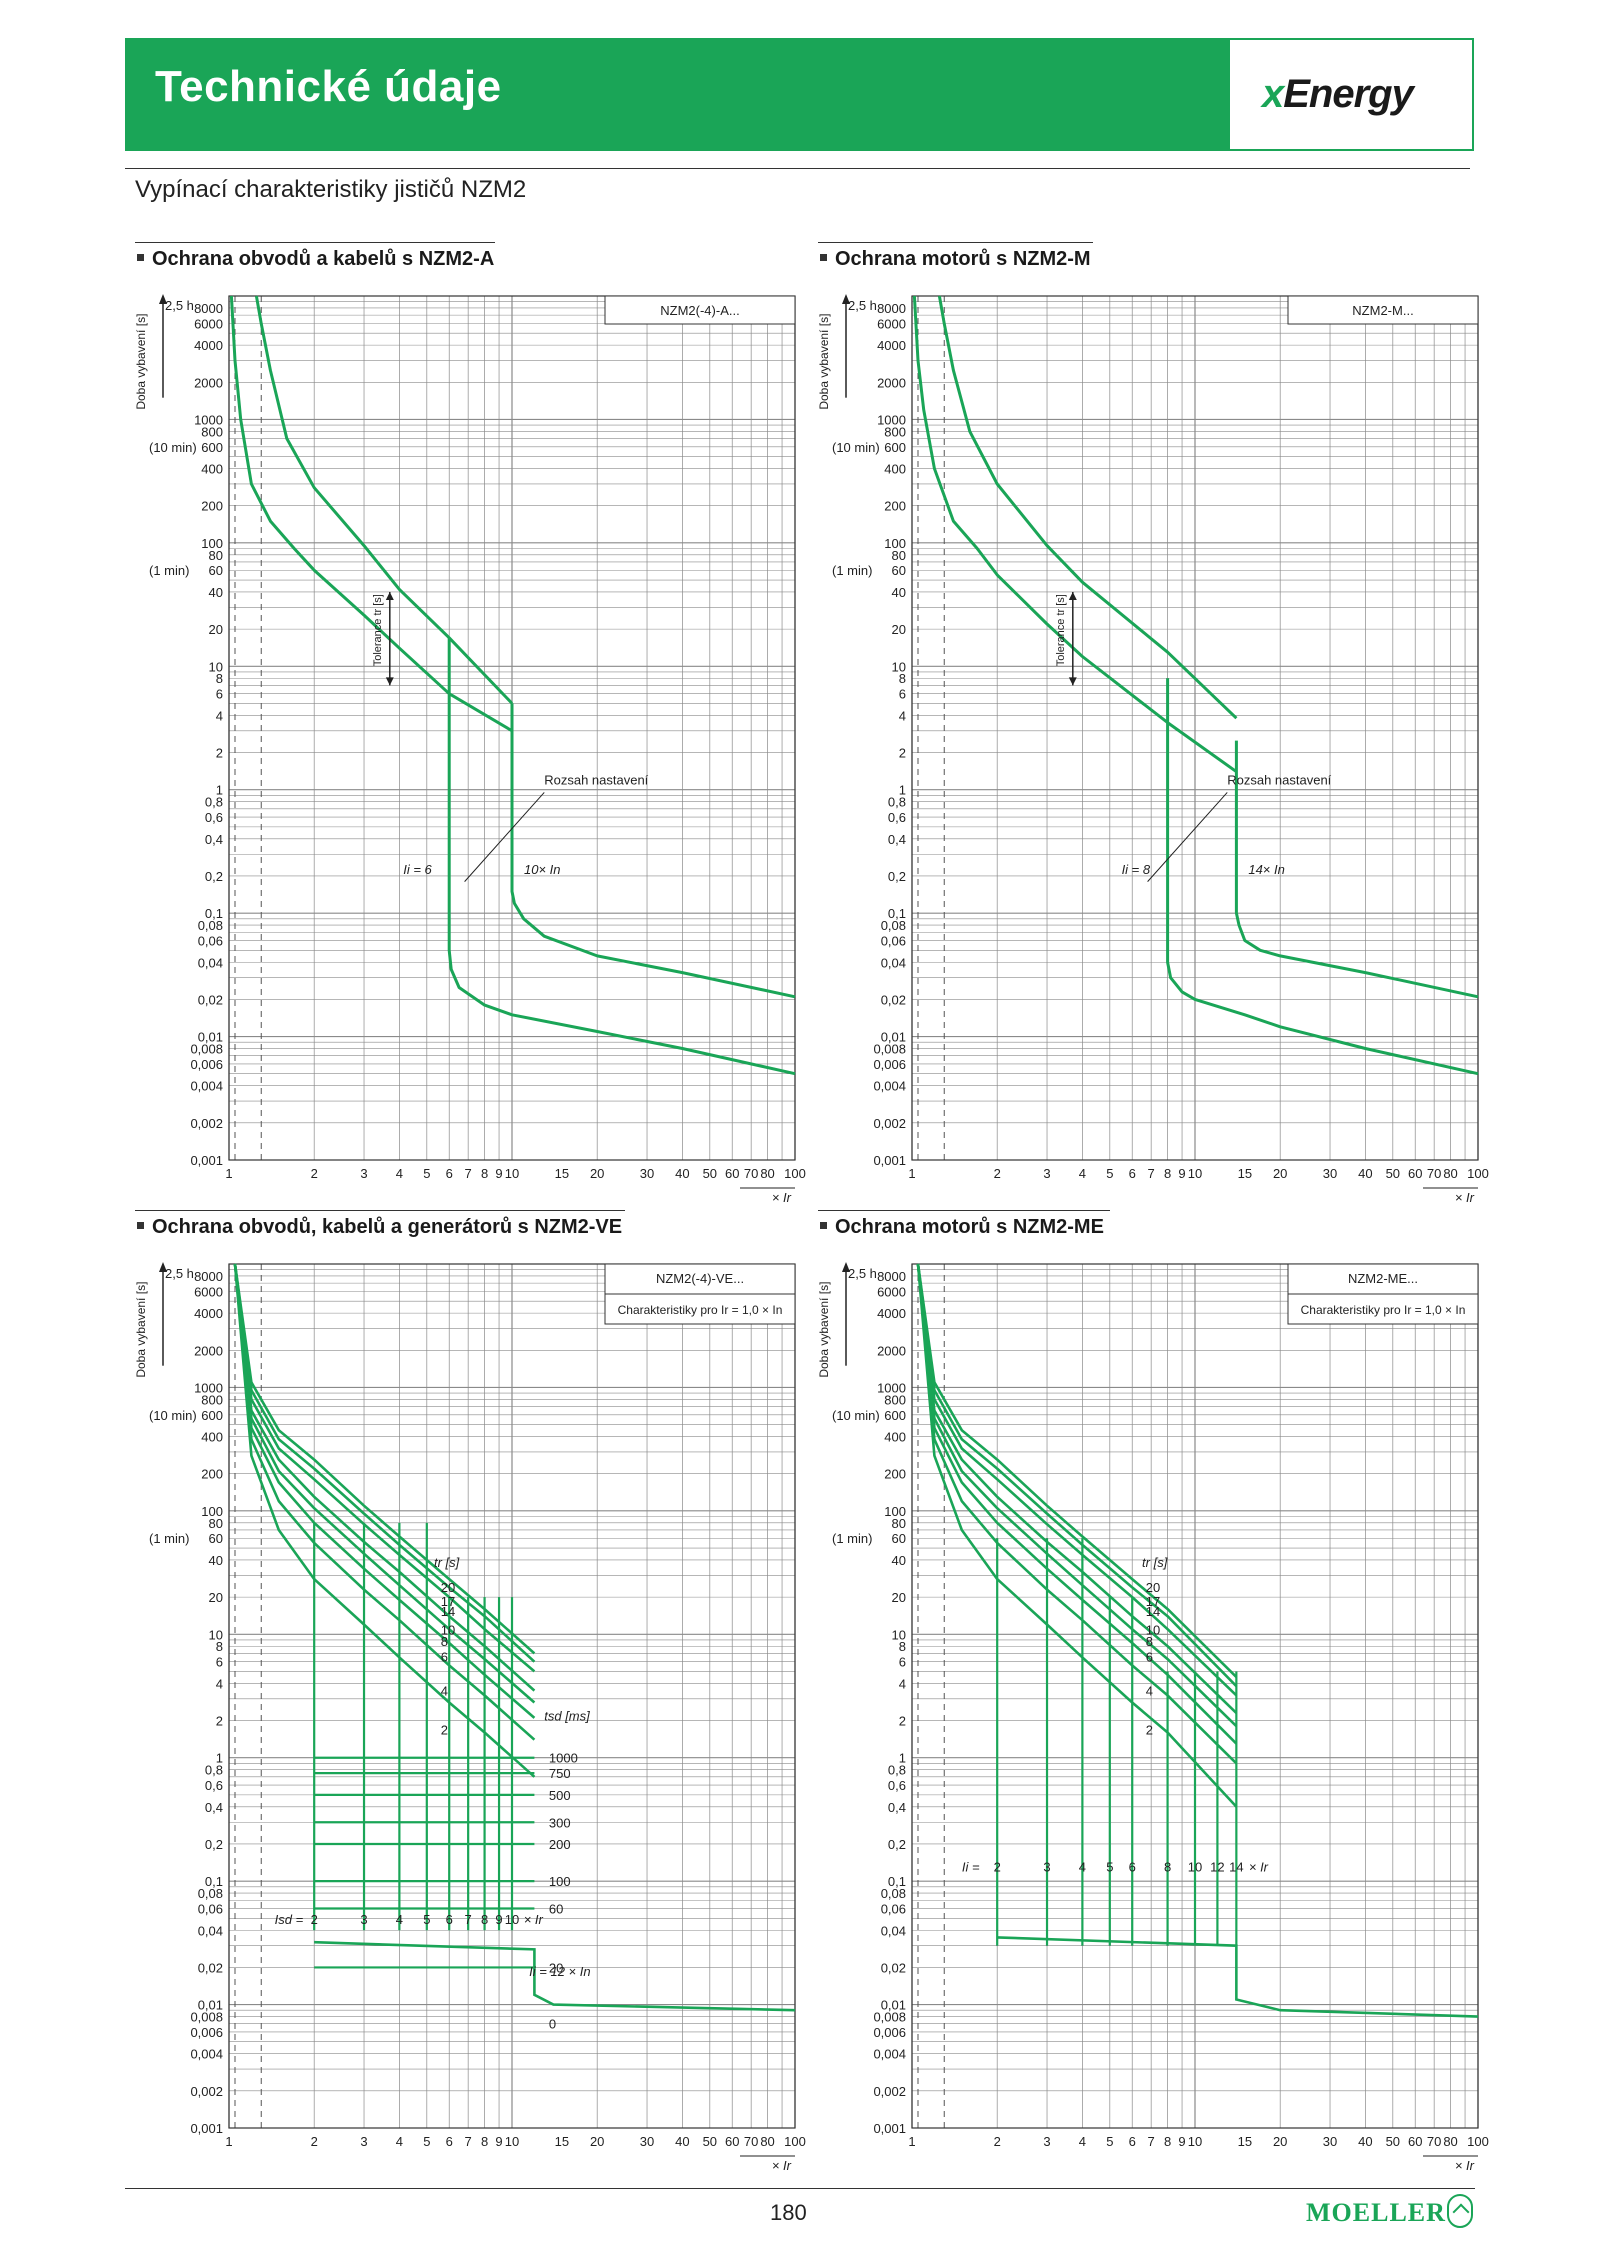 The image size is (1600, 2263). Describe the element at coordinates (399, 1919) in the screenshot. I see `isd-value-label: 4` at that location.